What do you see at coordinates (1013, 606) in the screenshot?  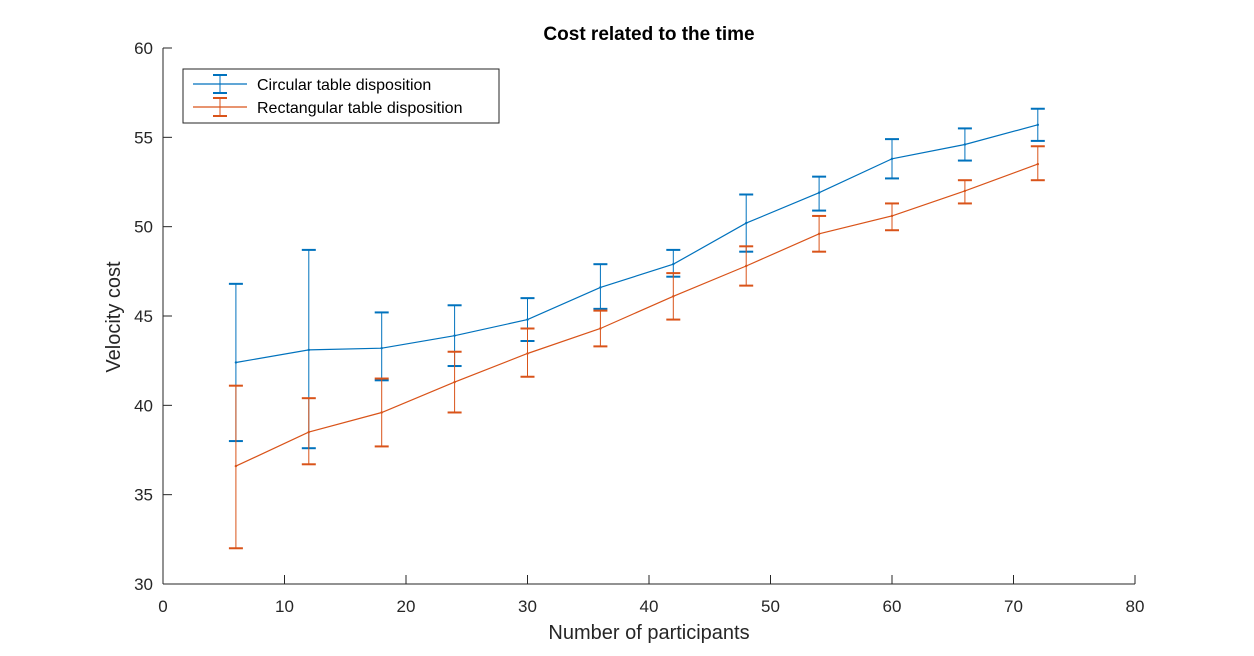 I see `x-tick-label: 70` at bounding box center [1013, 606].